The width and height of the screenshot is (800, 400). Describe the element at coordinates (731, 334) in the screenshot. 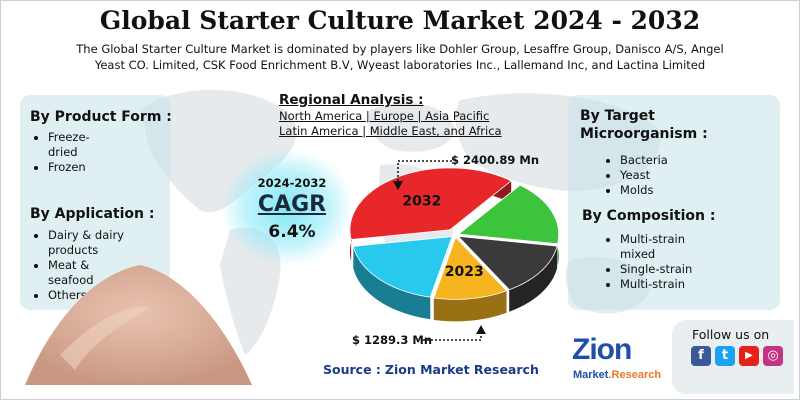

I see `follow-label: Follow us on` at that location.